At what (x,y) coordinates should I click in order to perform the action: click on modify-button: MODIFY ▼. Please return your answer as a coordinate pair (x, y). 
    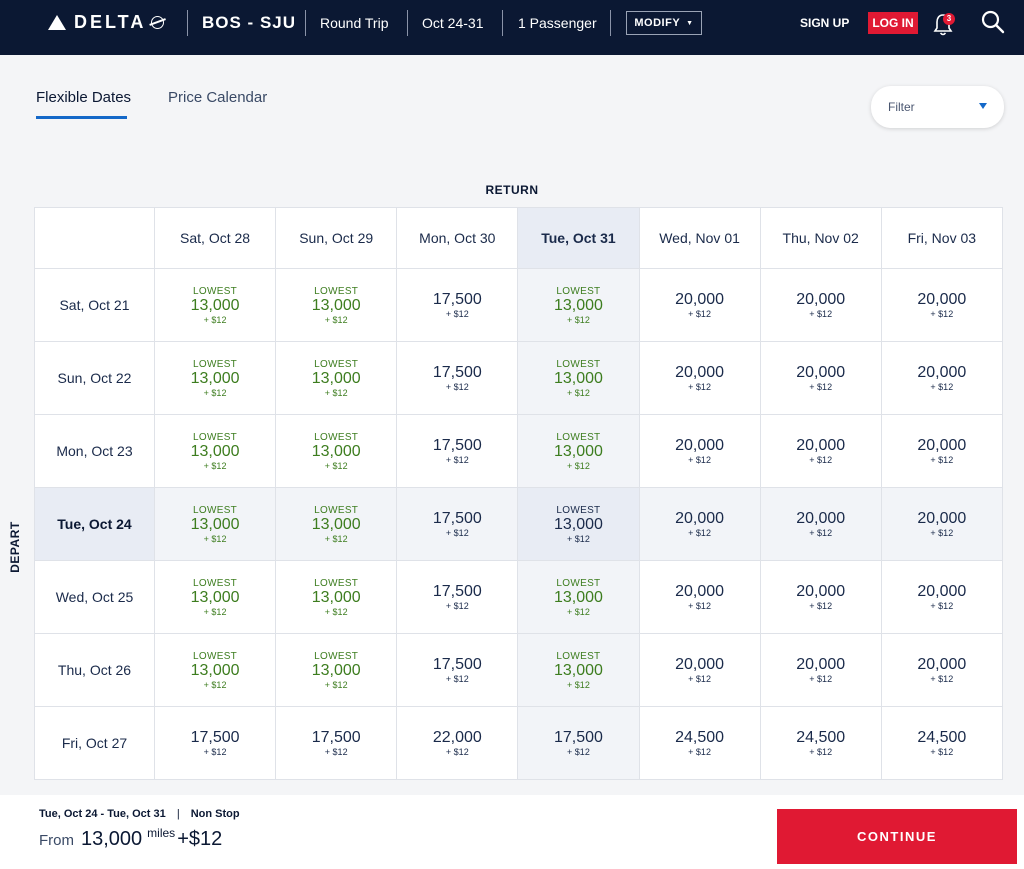
    Looking at the image, I should click on (664, 23).